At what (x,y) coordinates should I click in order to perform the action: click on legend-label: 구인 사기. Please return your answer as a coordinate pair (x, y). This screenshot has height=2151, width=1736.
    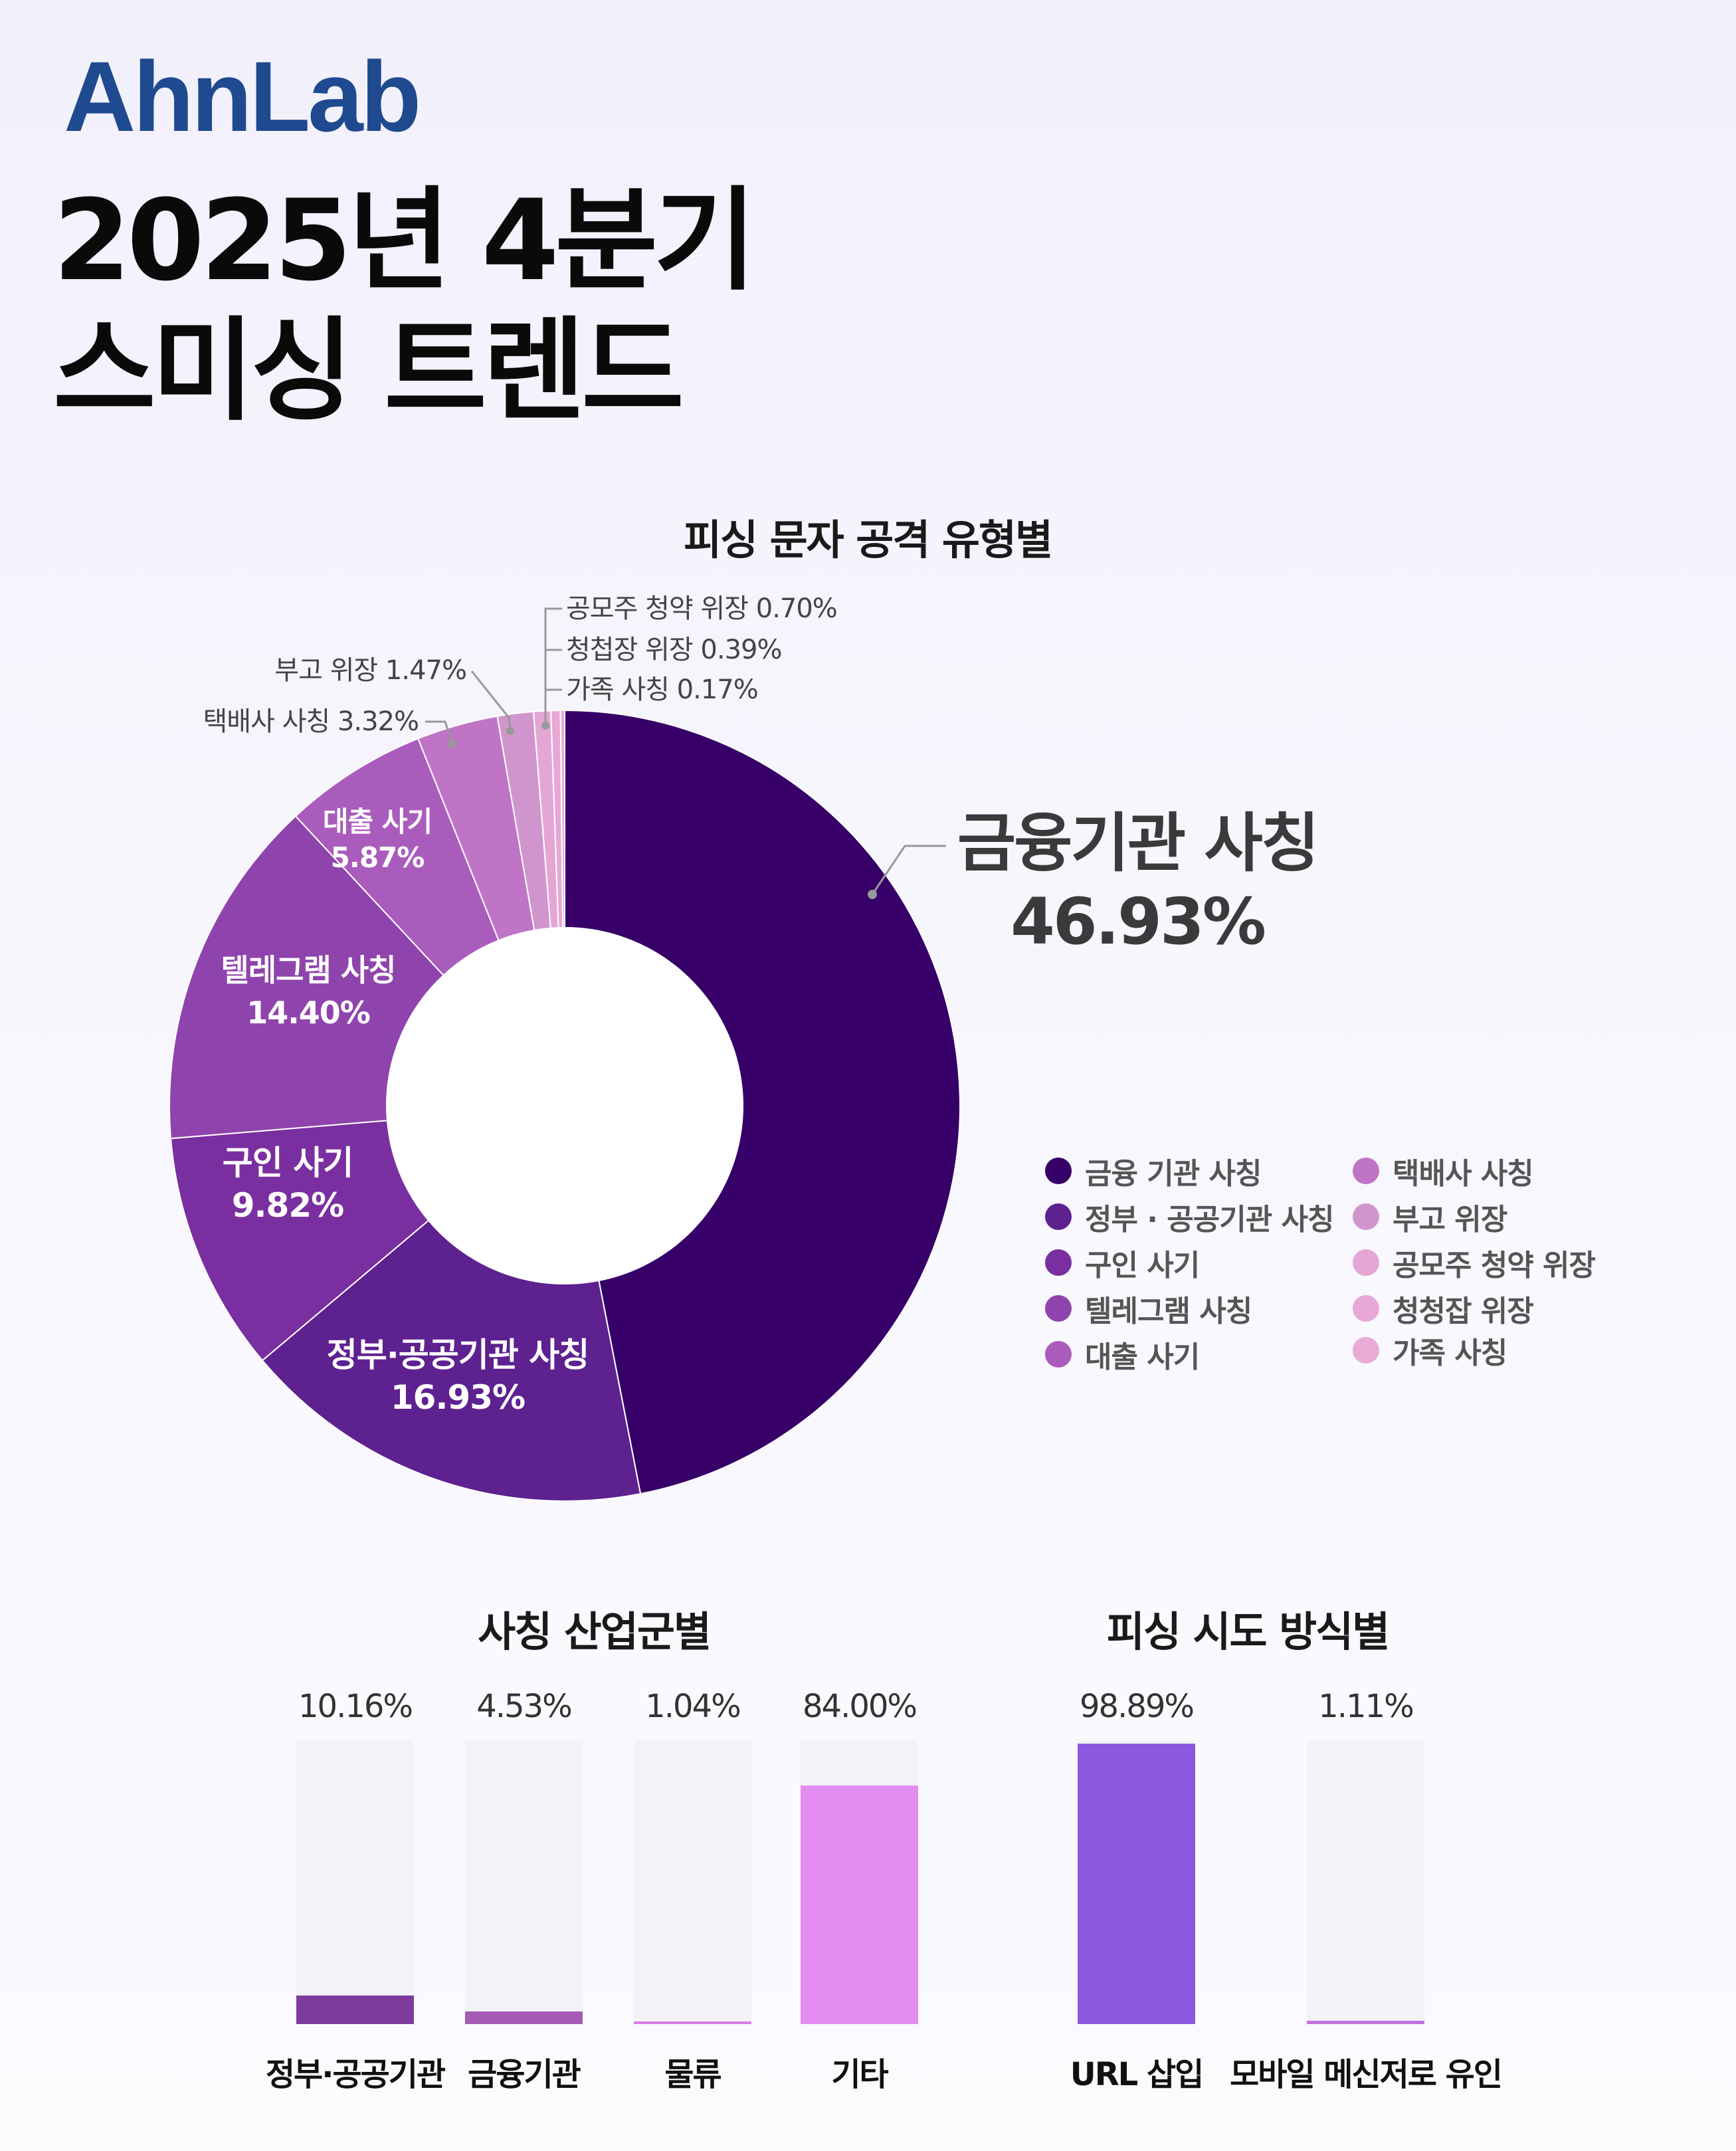
    Looking at the image, I should click on (1142, 1266).